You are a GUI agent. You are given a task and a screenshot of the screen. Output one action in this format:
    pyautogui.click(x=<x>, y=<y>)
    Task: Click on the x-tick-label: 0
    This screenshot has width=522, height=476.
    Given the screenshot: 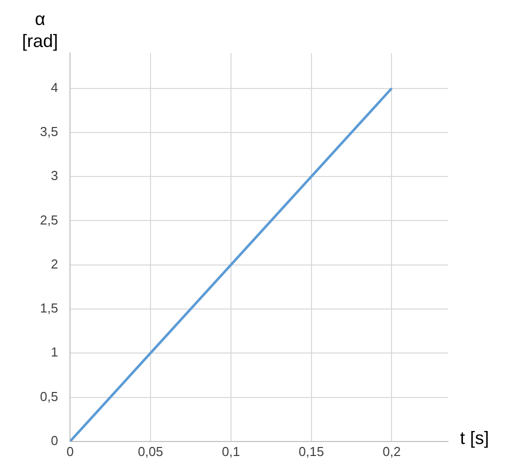 What is the action you would take?
    pyautogui.click(x=70, y=451)
    